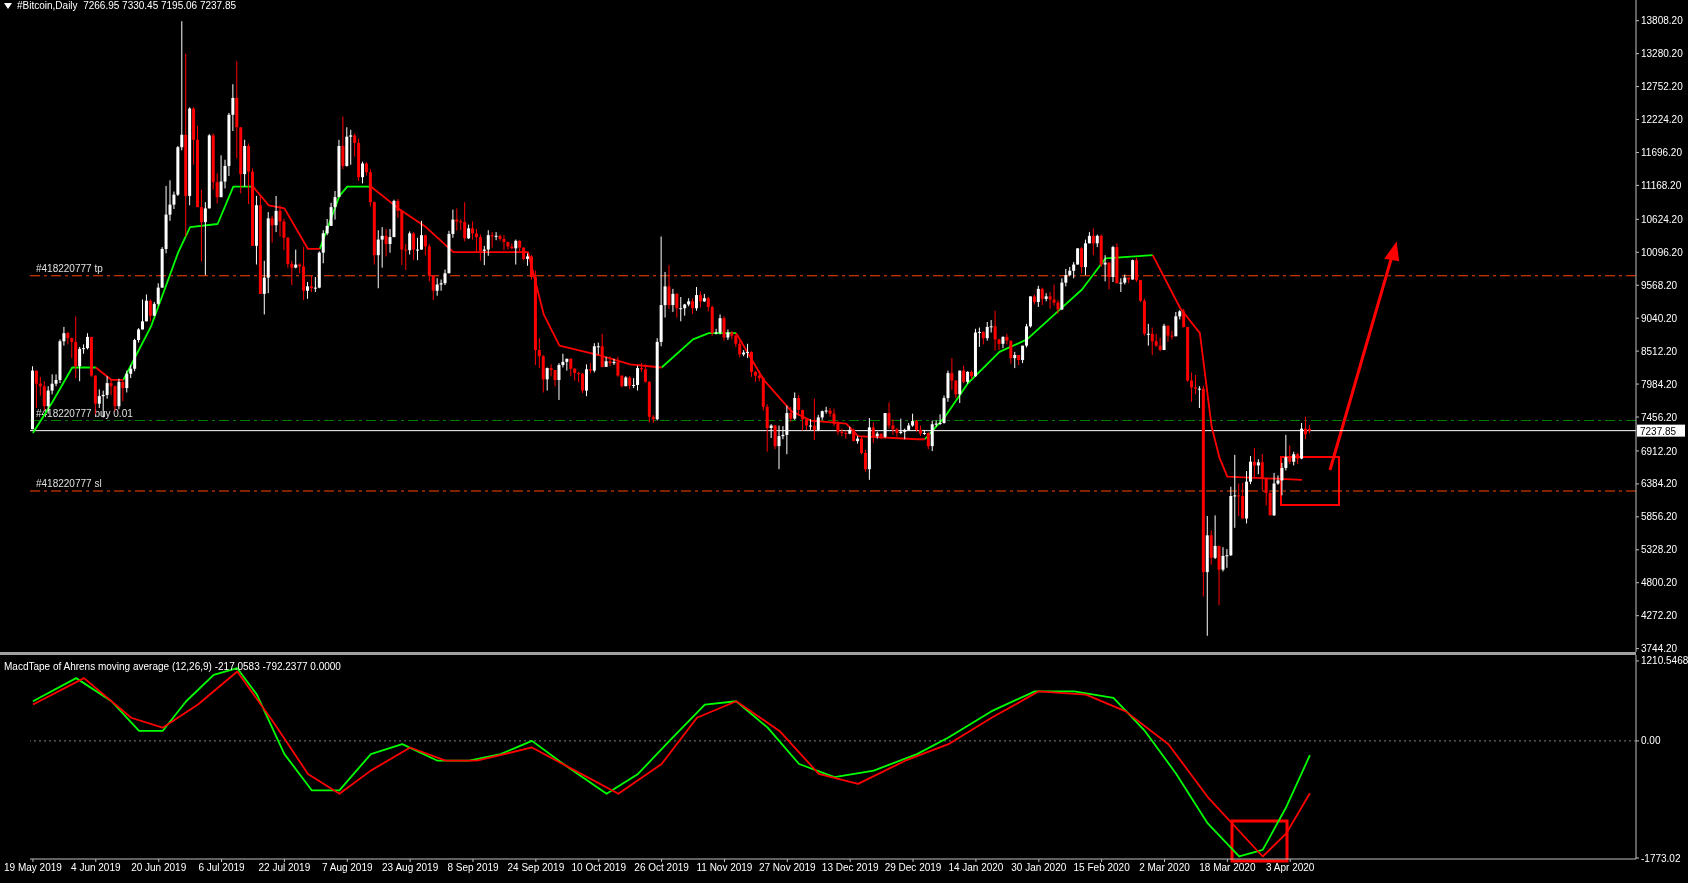 The height and width of the screenshot is (883, 1688). Describe the element at coordinates (1662, 21) in the screenshot. I see `y-tick-label: 13808.20` at that location.